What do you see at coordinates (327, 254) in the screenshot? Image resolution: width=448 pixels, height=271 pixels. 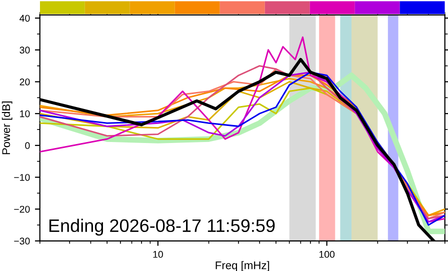 I see `x-tick-label: 100` at bounding box center [327, 254].